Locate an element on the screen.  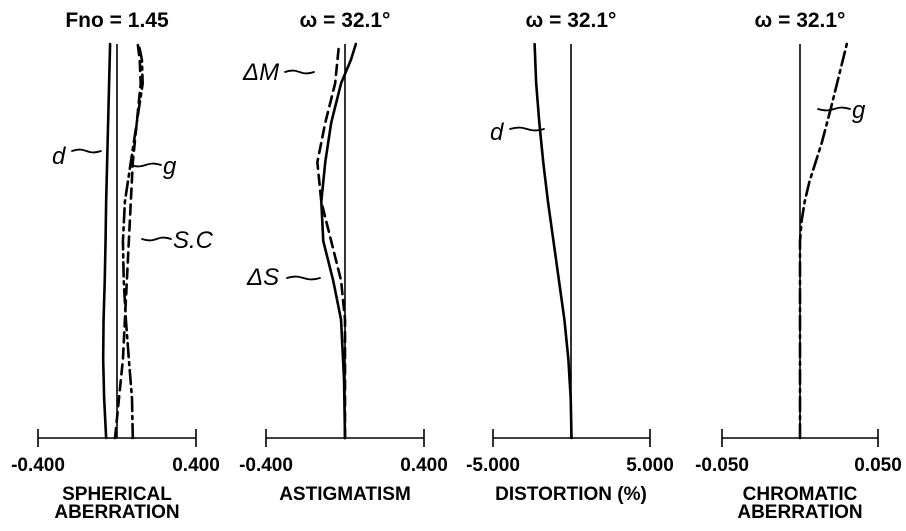
series-line--s is located at coordinates (339, 241).